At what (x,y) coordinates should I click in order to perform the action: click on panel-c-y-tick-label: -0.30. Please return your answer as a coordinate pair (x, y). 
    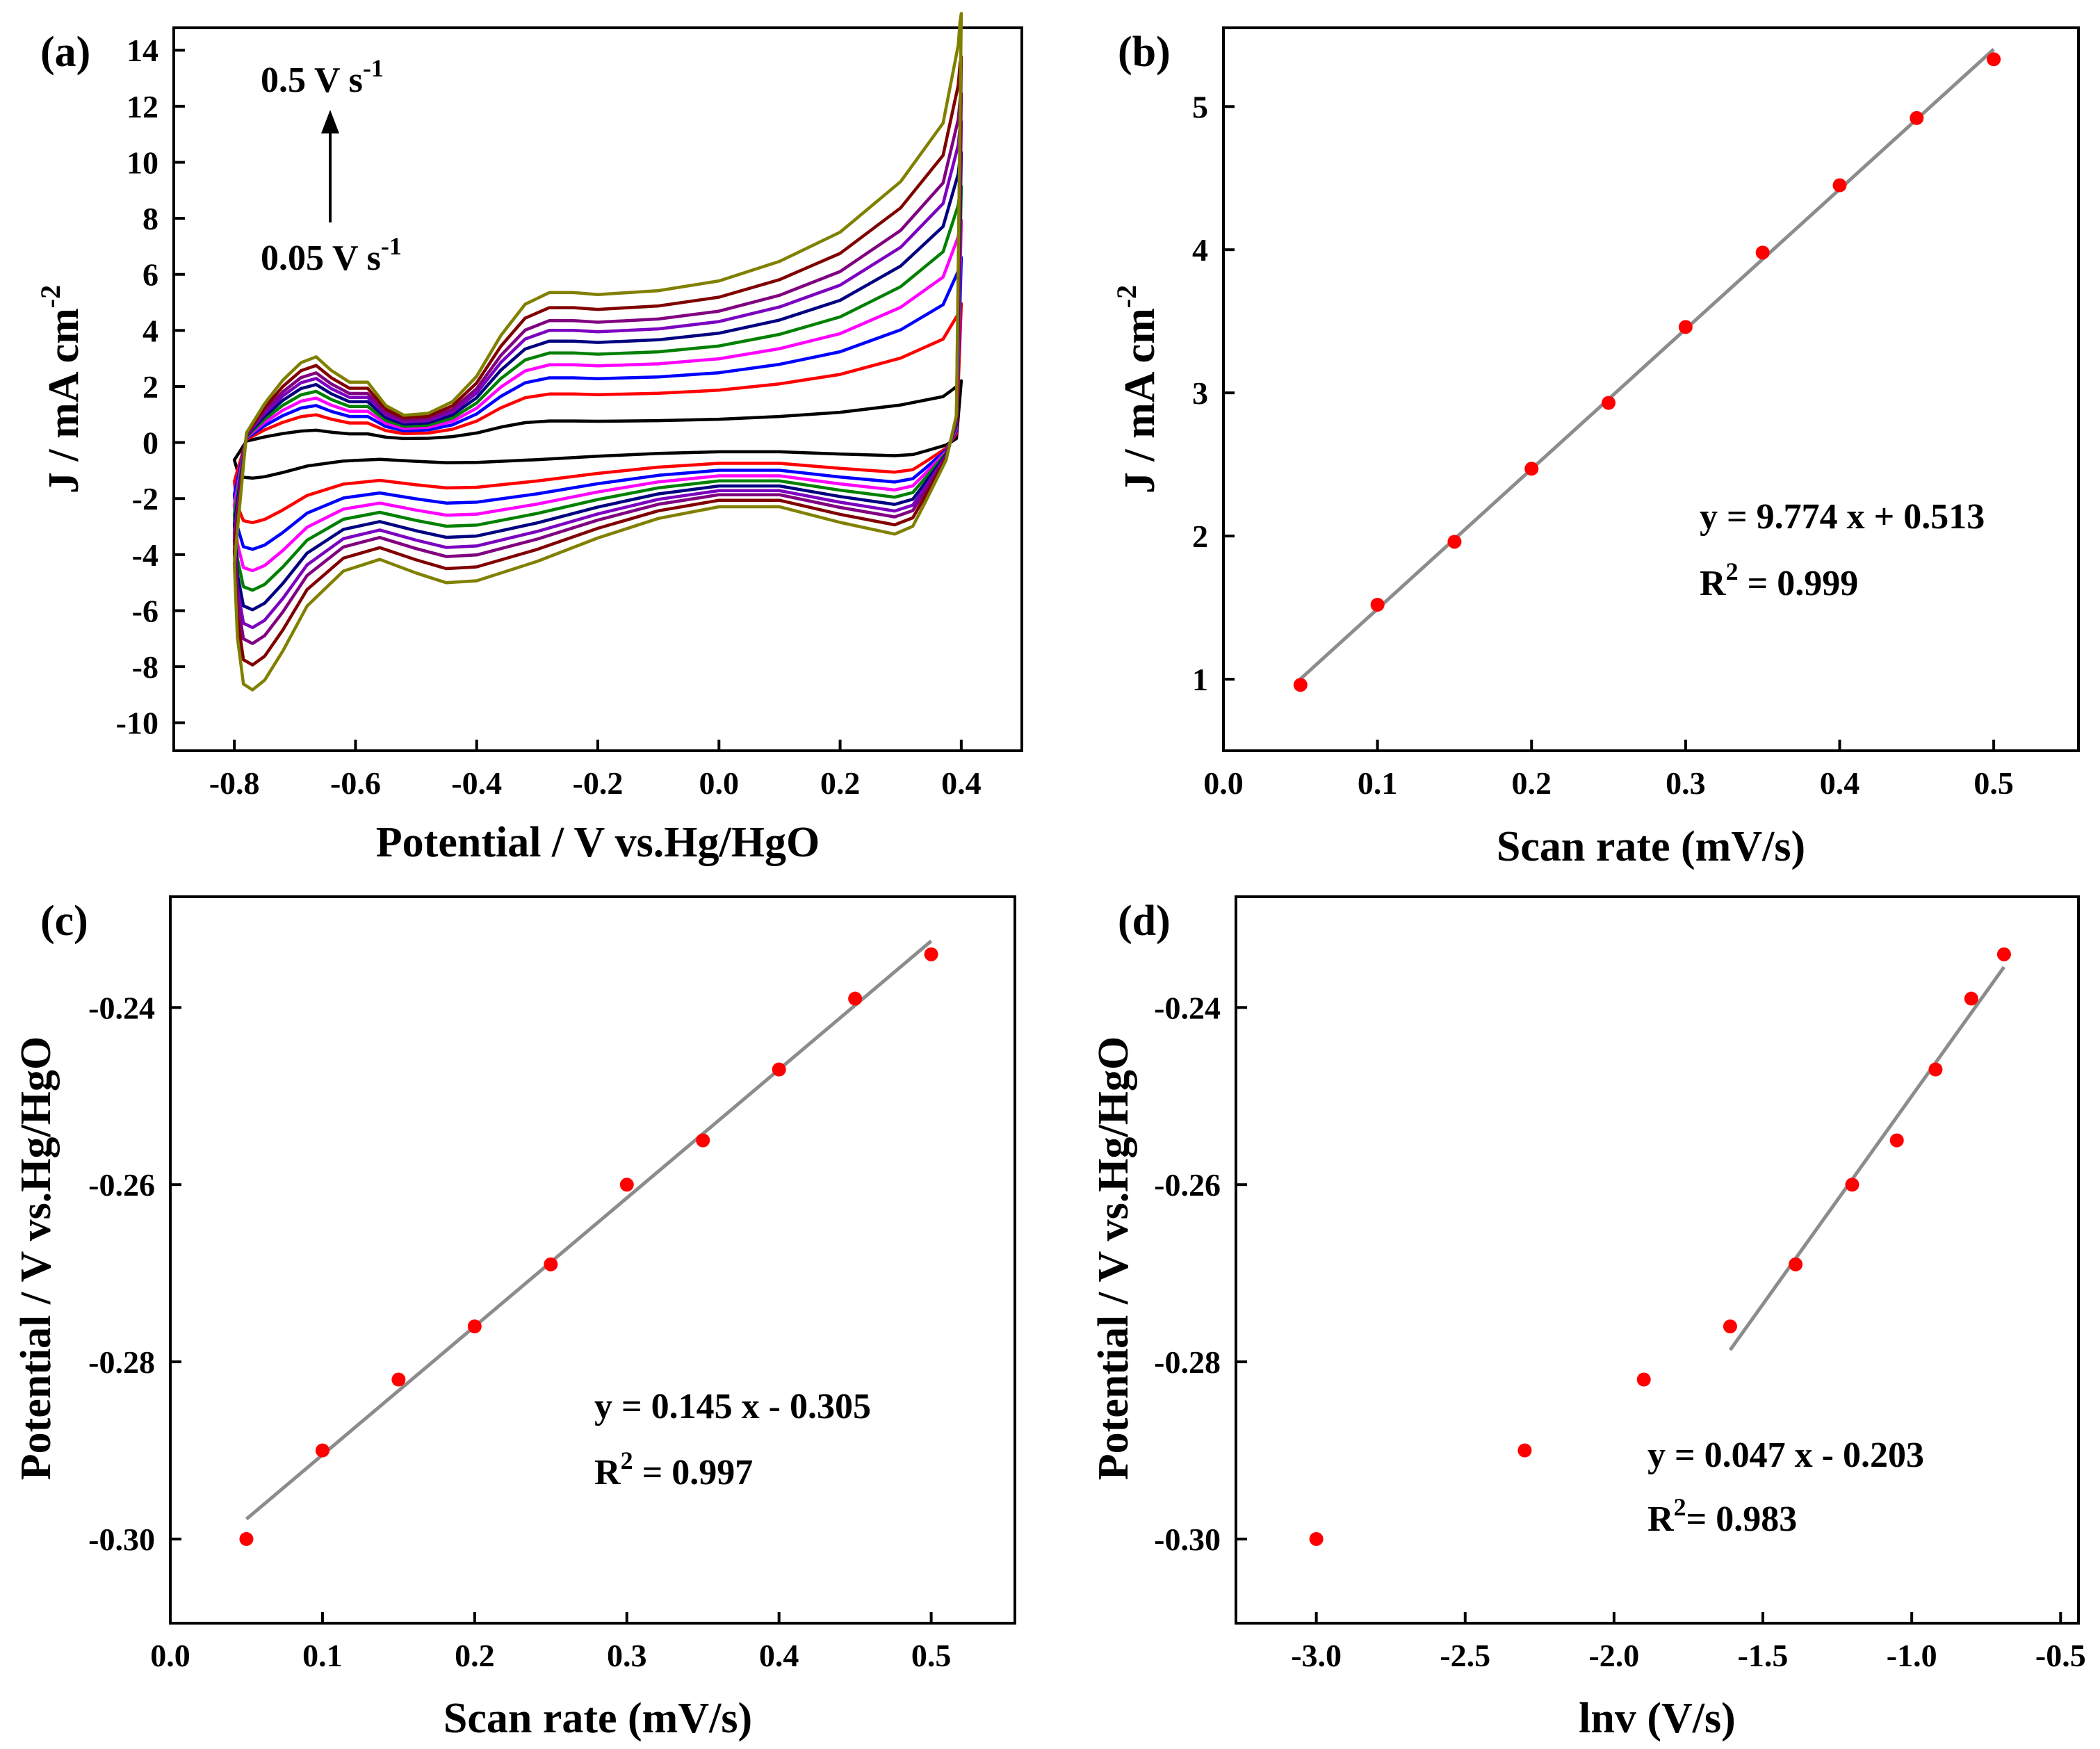
    Looking at the image, I should click on (122, 1539).